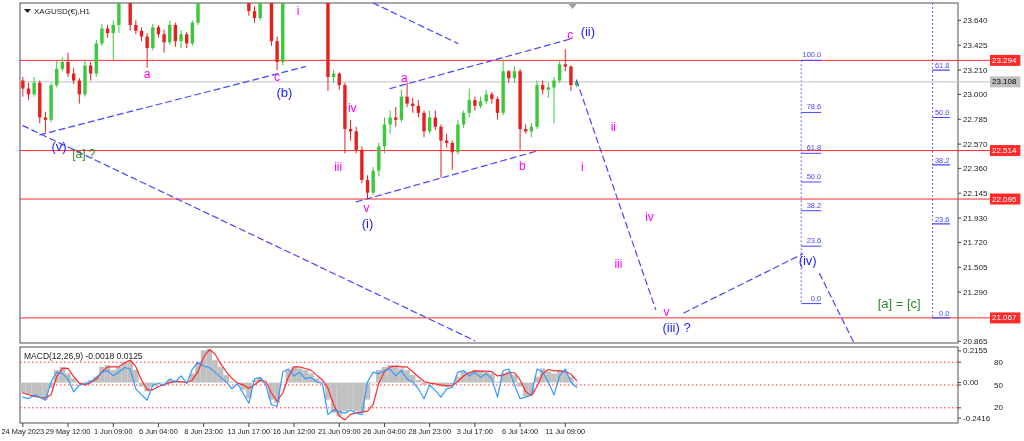 The height and width of the screenshot is (441, 1024). Describe the element at coordinates (522, 166) in the screenshot. I see `annotation: b` at that location.